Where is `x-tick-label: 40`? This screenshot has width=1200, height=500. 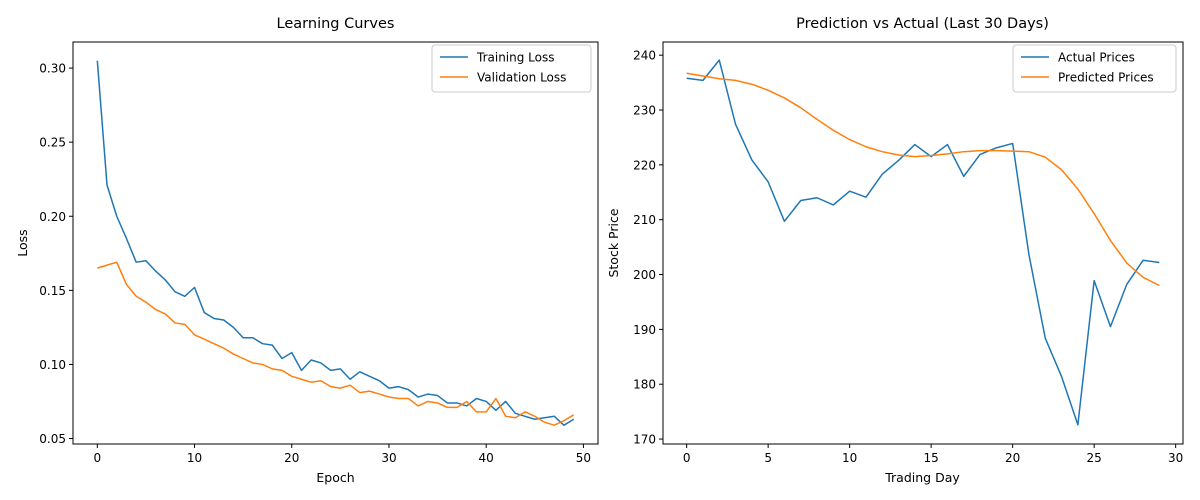
x-tick-label: 40 is located at coordinates (486, 458).